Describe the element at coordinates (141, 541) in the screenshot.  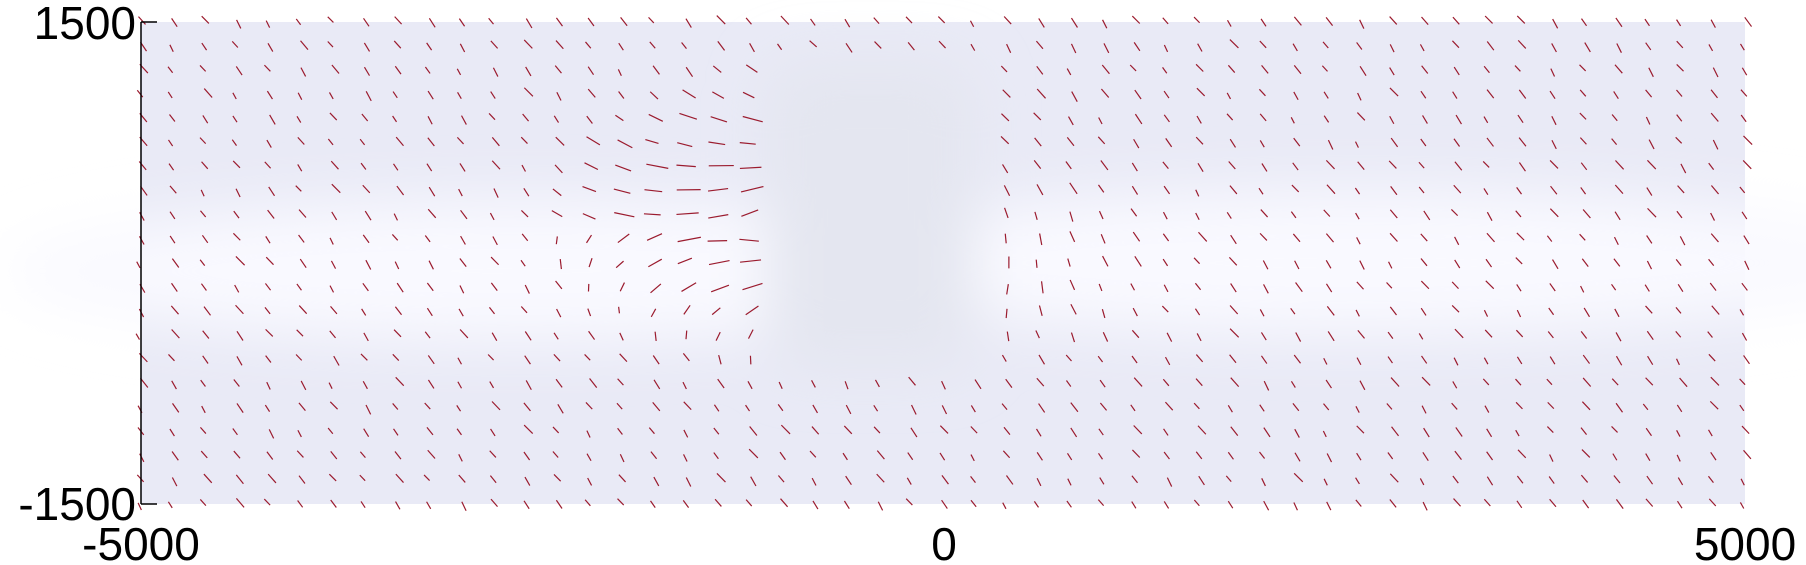
I see `x-tick-label-neg5000: -5000` at that location.